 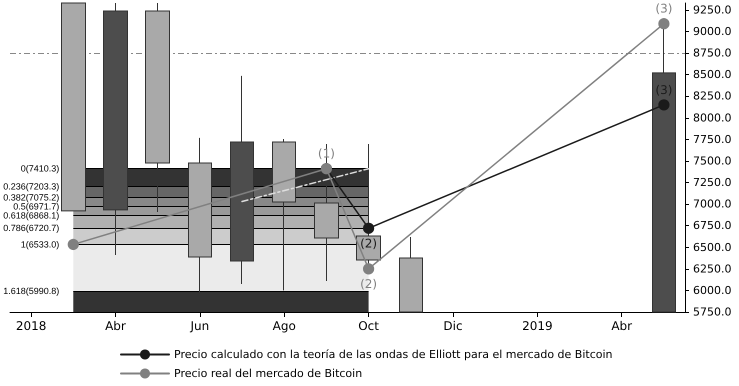 What do you see at coordinates (40, 169) in the screenshot?
I see `ref-line-label: 0(7410.3)` at bounding box center [40, 169].